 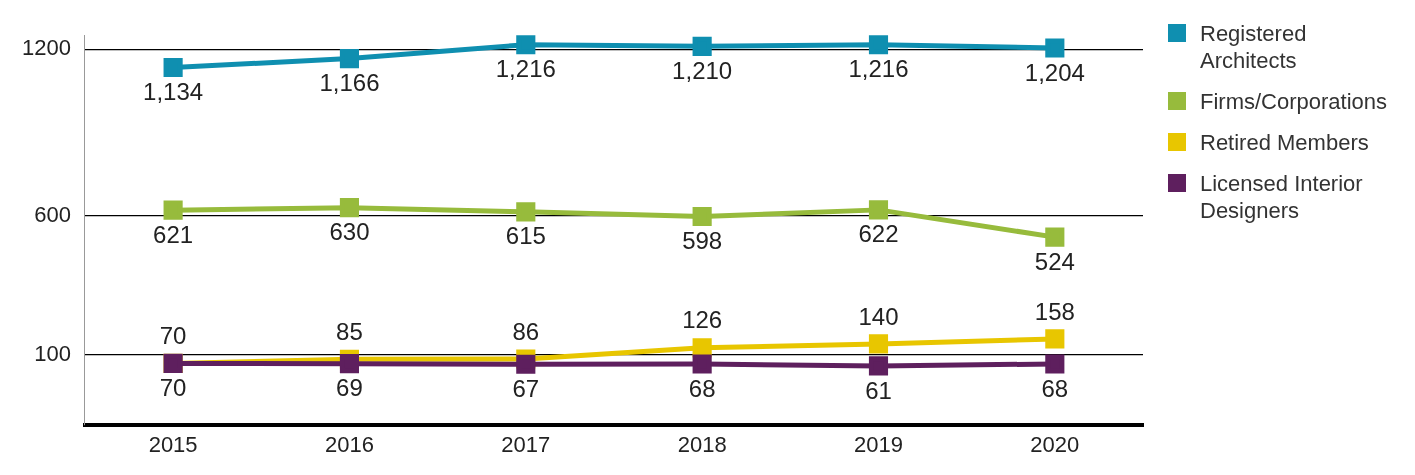 What do you see at coordinates (52, 354) in the screenshot?
I see `y-tick-label: 100` at bounding box center [52, 354].